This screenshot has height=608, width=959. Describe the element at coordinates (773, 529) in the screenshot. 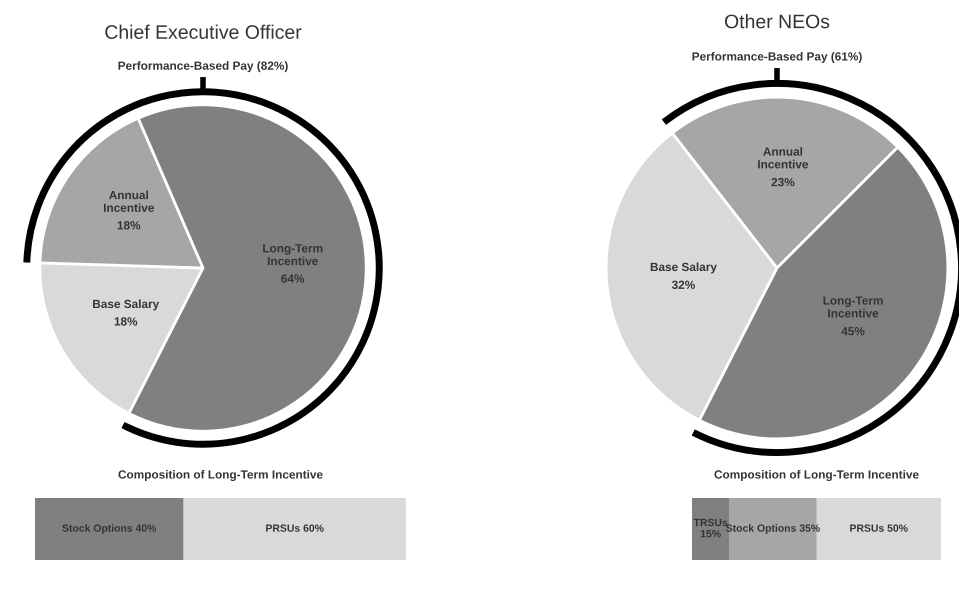

I see `data-label: Stock Options 35%` at that location.